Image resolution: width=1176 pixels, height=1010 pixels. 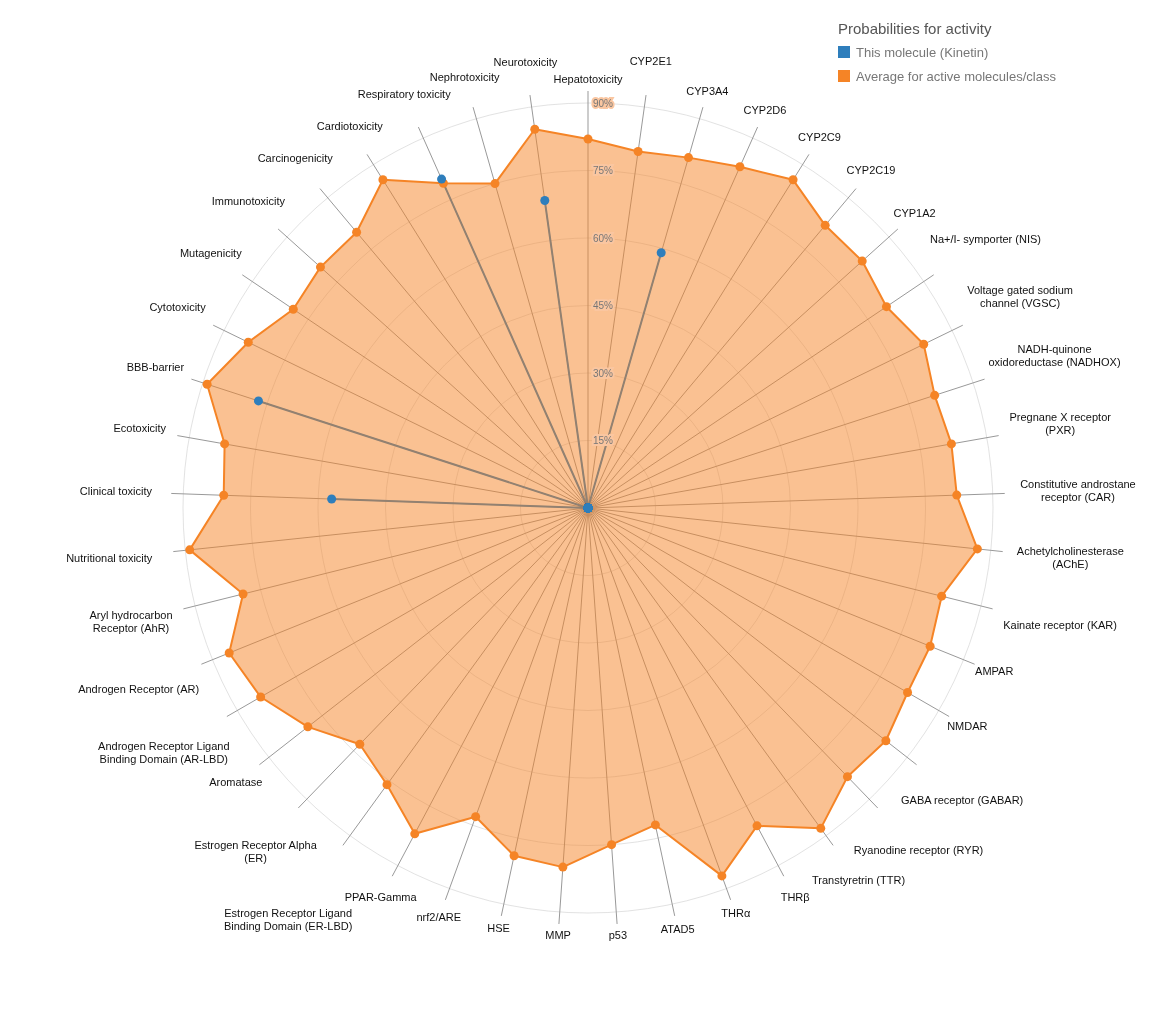 I want to click on y-tick-label: 90%, so click(x=603, y=103).